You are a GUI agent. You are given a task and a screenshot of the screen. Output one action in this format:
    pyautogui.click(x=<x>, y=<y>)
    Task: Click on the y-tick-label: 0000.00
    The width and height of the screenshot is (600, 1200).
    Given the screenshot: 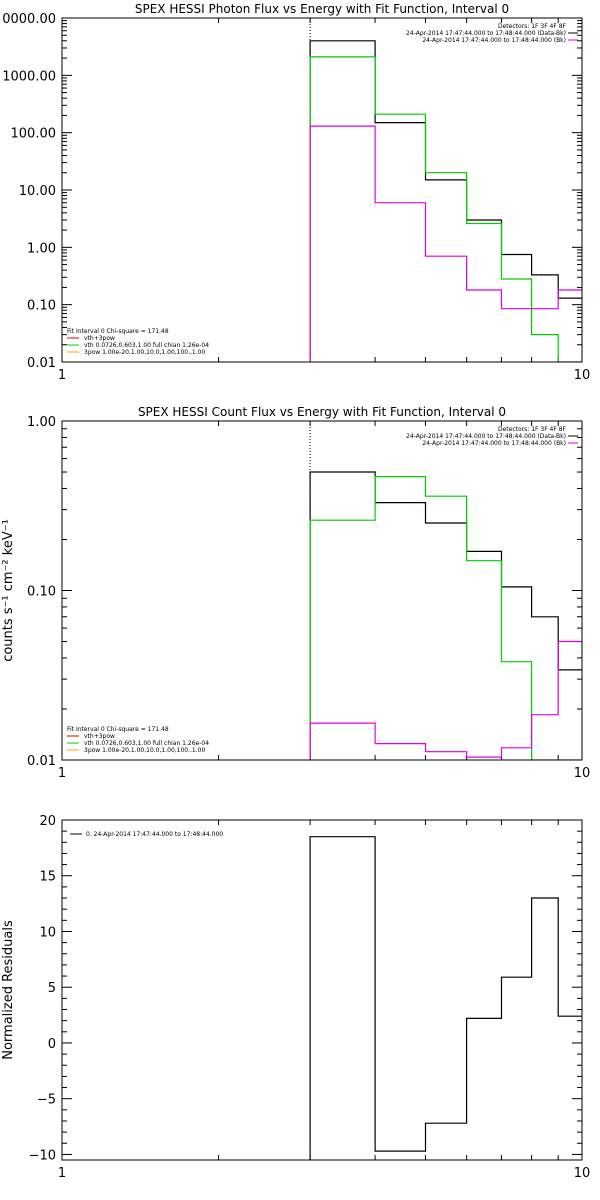 What is the action you would take?
    pyautogui.click(x=29, y=19)
    